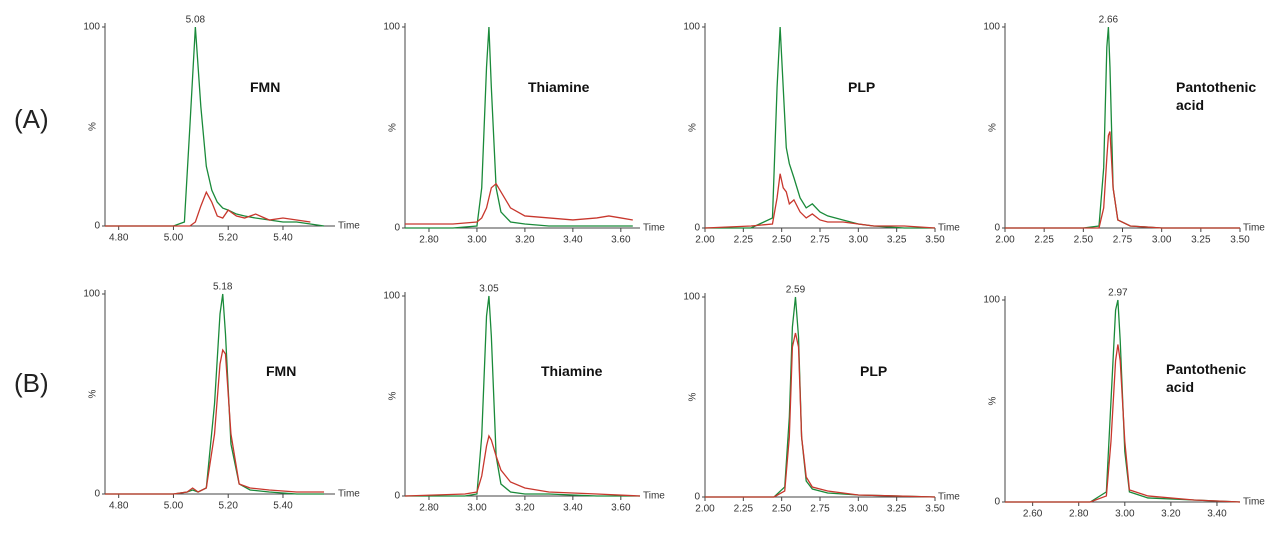  What do you see at coordinates (489, 289) in the screenshot?
I see `peak-label: 3.05` at bounding box center [489, 289].